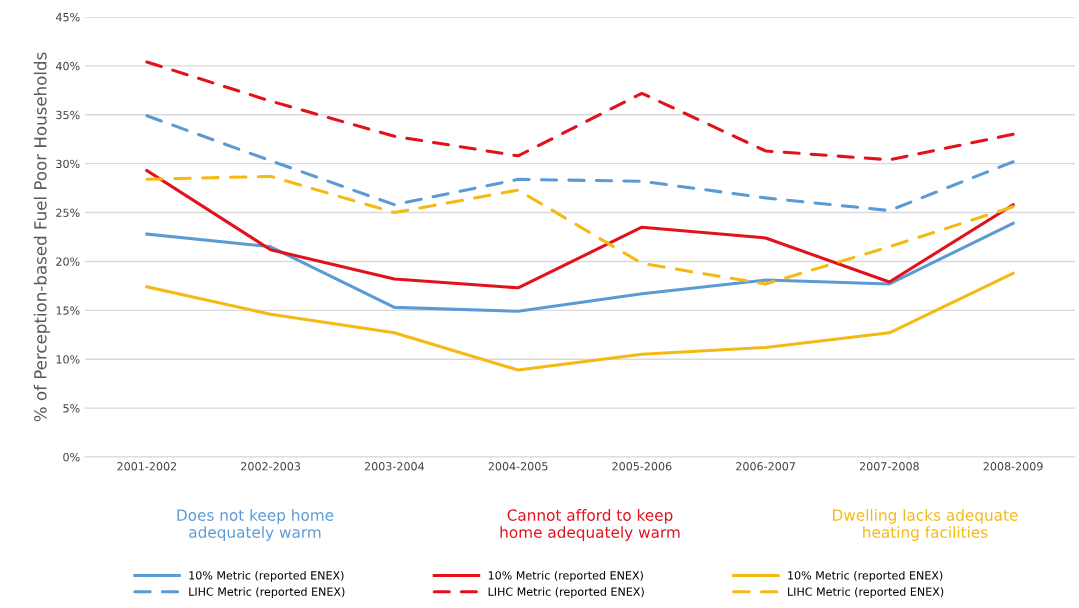 This screenshot has height=608, width=1079. I want to click on x-tick-label: 2001-2002, so click(147, 466).